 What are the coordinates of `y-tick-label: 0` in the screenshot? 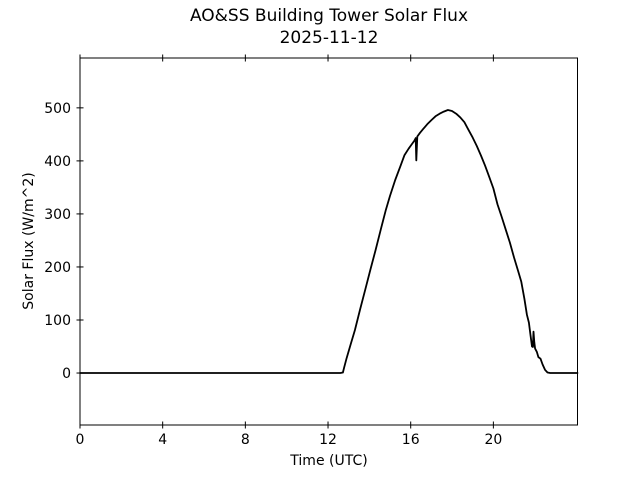 It's located at (66, 374).